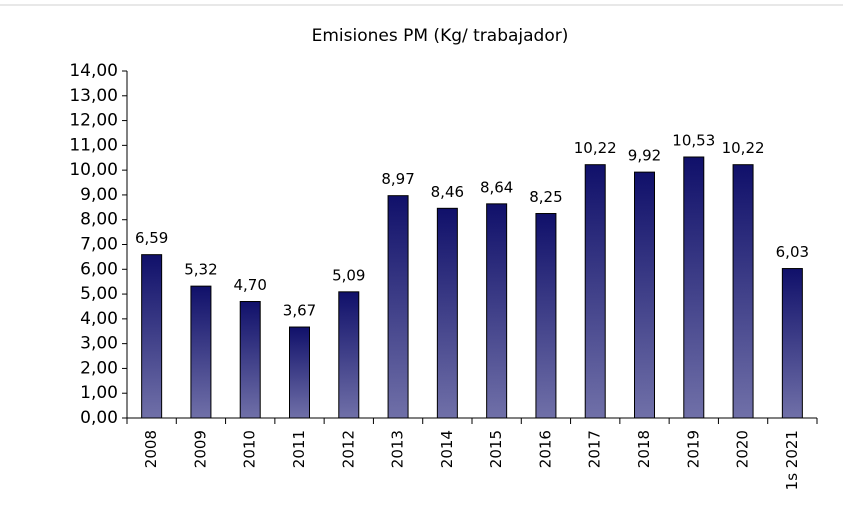 The width and height of the screenshot is (843, 518). Describe the element at coordinates (250, 285) in the screenshot. I see `value-label: 4,70` at that location.